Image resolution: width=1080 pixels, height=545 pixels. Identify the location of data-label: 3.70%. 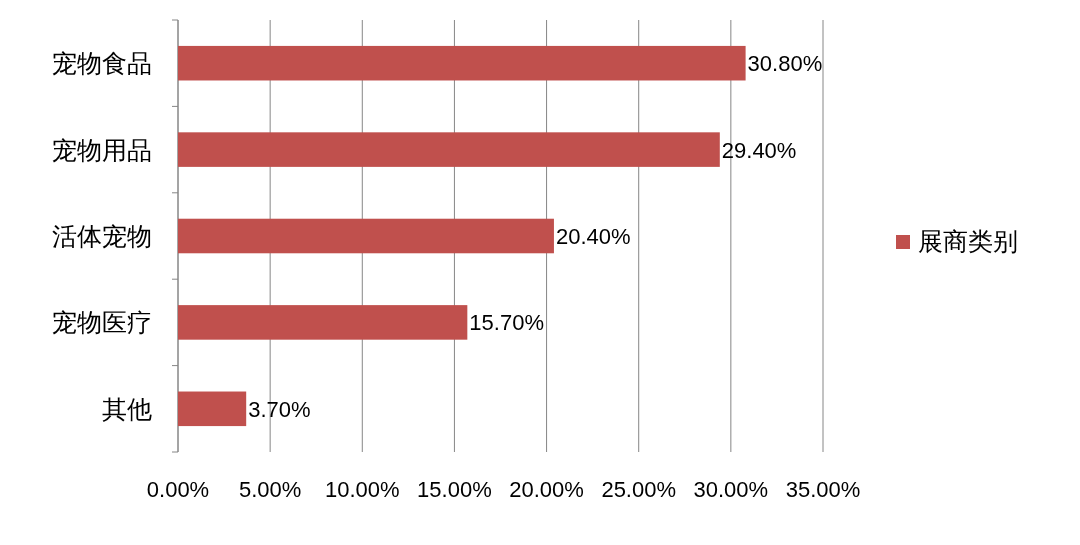
(279, 409).